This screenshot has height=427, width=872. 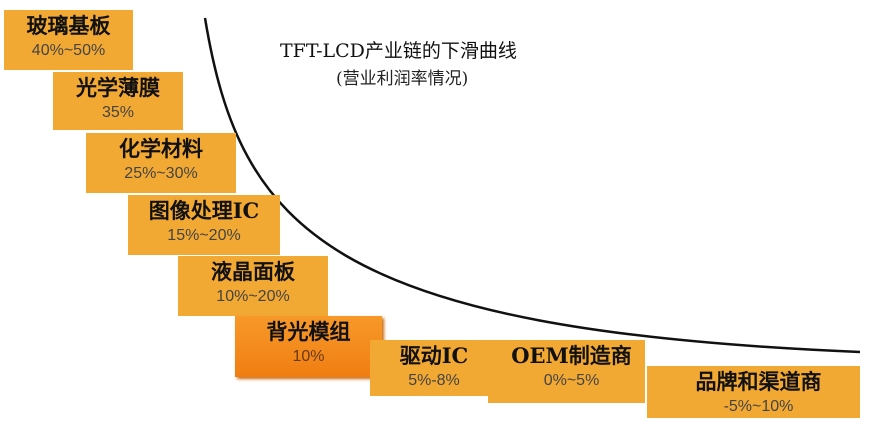 What do you see at coordinates (118, 87) in the screenshot?
I see `node-label: 光学薄膜` at bounding box center [118, 87].